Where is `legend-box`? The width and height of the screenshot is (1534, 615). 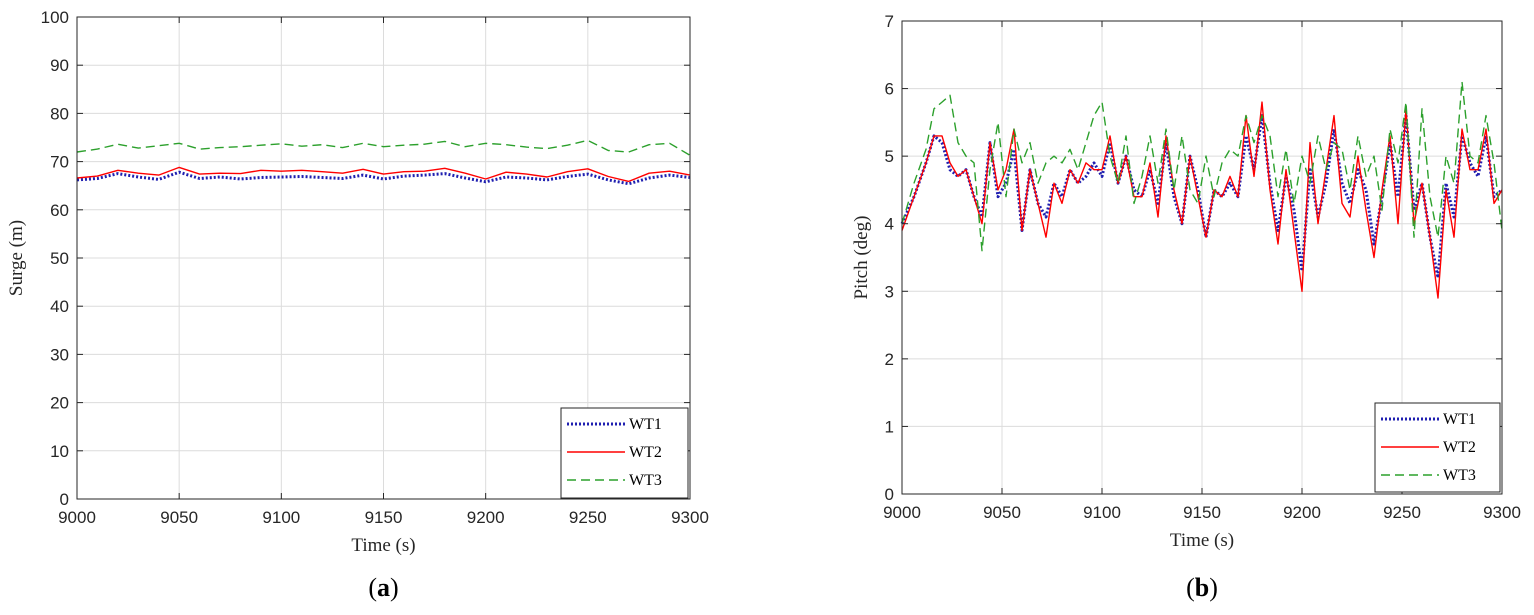
legend-box is located at coordinates (624, 453).